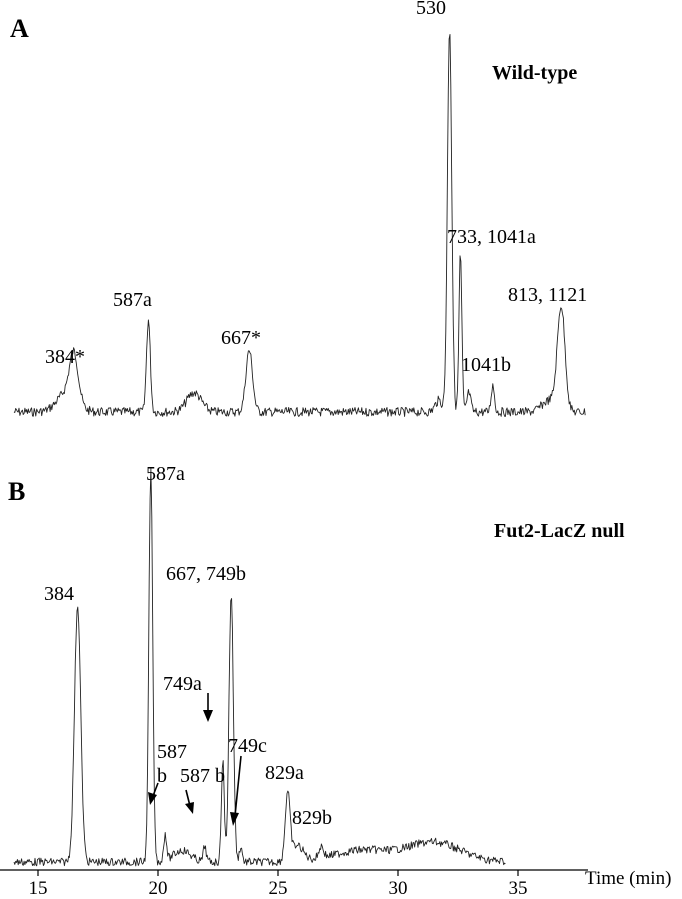 The height and width of the screenshot is (899, 682). What do you see at coordinates (491, 237) in the screenshot?
I see `peak-label-733-1041a: 733, 1041a` at bounding box center [491, 237].